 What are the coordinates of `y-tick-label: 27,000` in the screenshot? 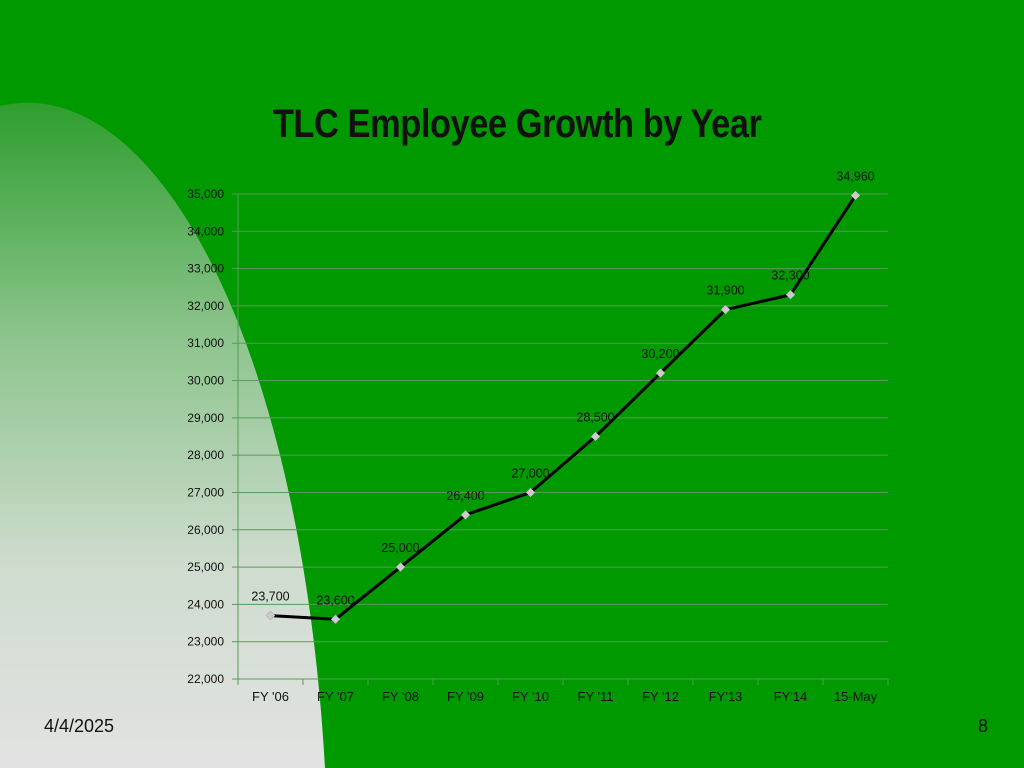 It's located at (205, 492).